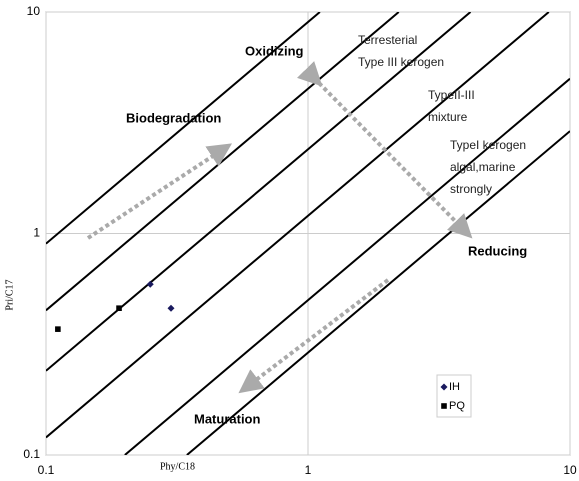  I want to click on annotation: algal,marine, so click(483, 167).